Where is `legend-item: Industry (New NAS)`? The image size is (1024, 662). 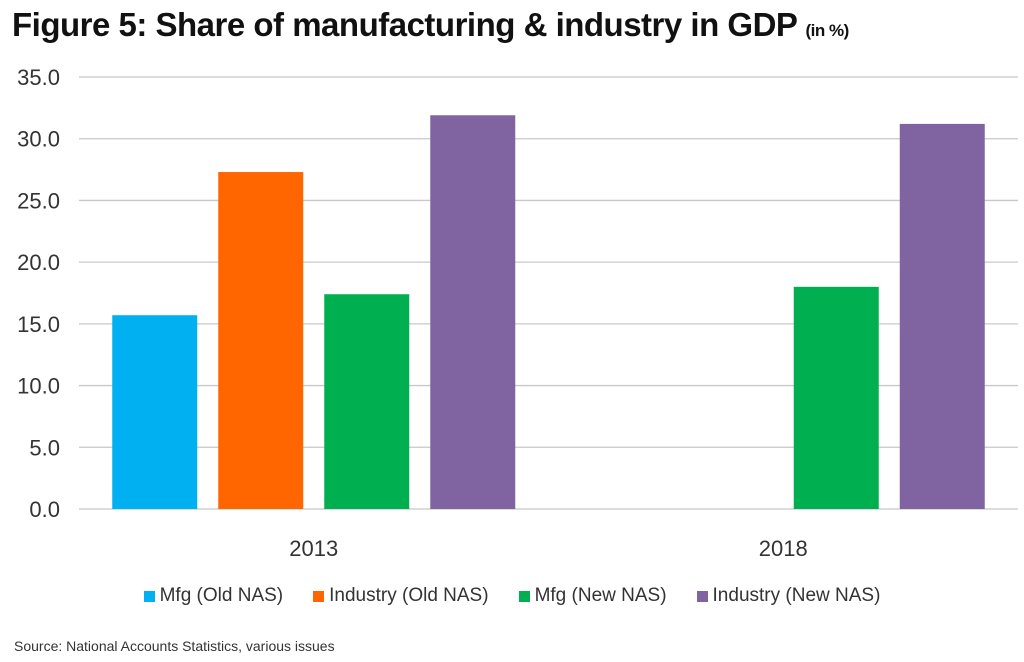 legend-item: Industry (New NAS) is located at coordinates (788, 596).